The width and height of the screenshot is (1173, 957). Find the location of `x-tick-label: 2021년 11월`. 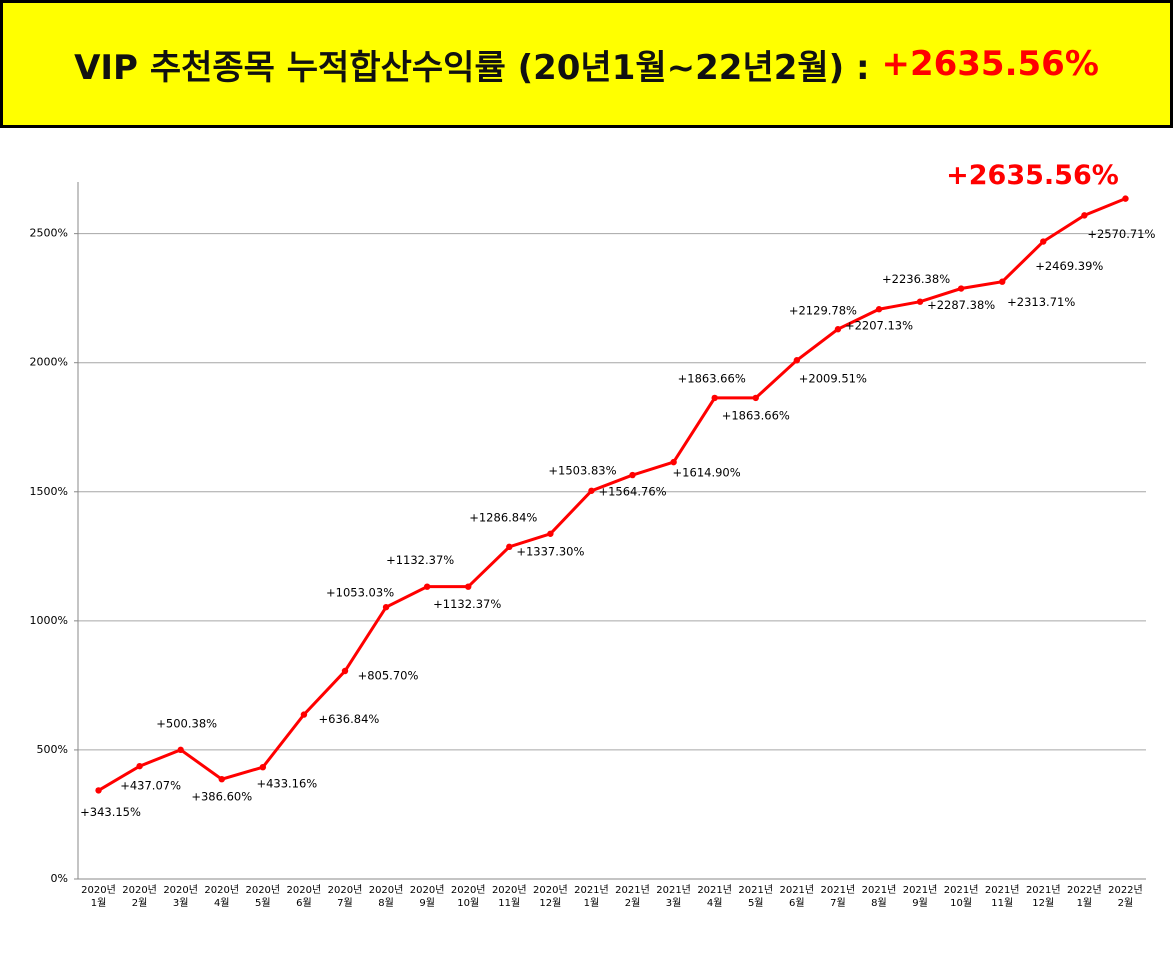

x-tick-label: 2021년 11월 is located at coordinates (1002, 897).